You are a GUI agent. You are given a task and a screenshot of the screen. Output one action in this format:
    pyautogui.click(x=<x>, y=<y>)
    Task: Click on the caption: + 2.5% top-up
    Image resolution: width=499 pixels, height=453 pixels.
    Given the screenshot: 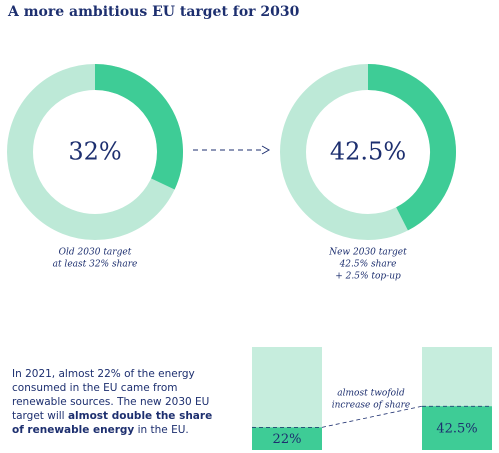 What is the action you would take?
    pyautogui.click(x=368, y=277)
    